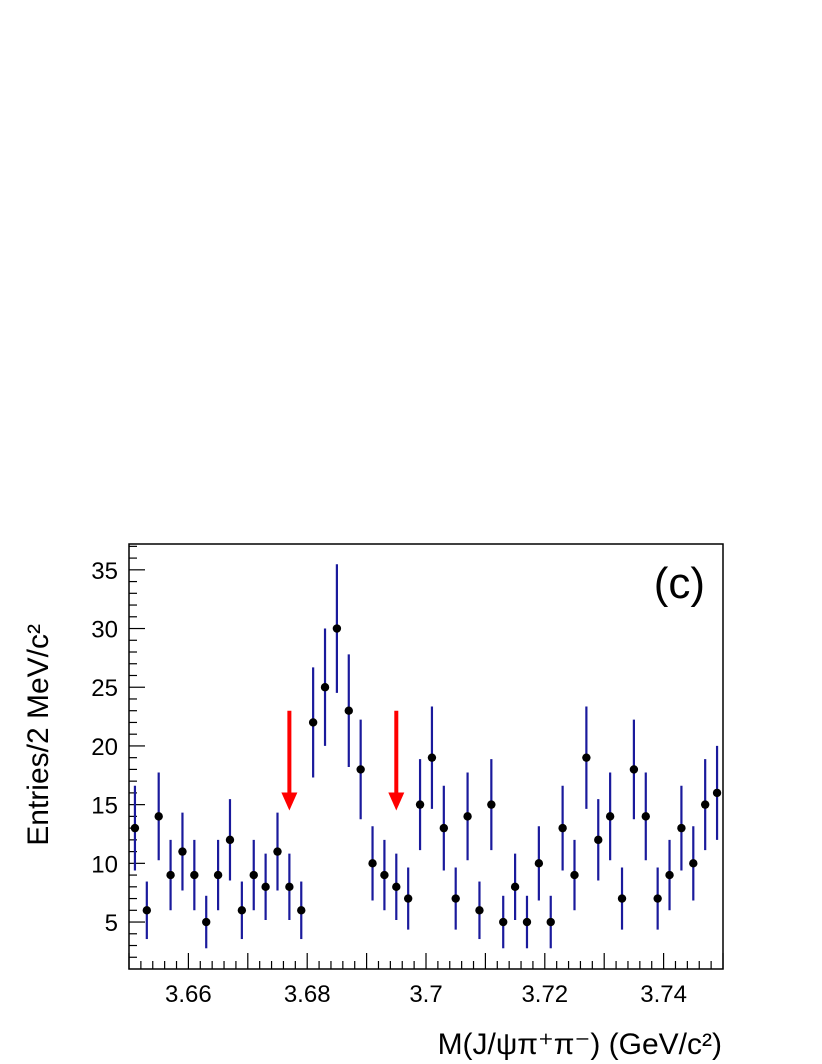  What do you see at coordinates (425, 994) in the screenshot?
I see `x-tick-label: 3.7` at bounding box center [425, 994].